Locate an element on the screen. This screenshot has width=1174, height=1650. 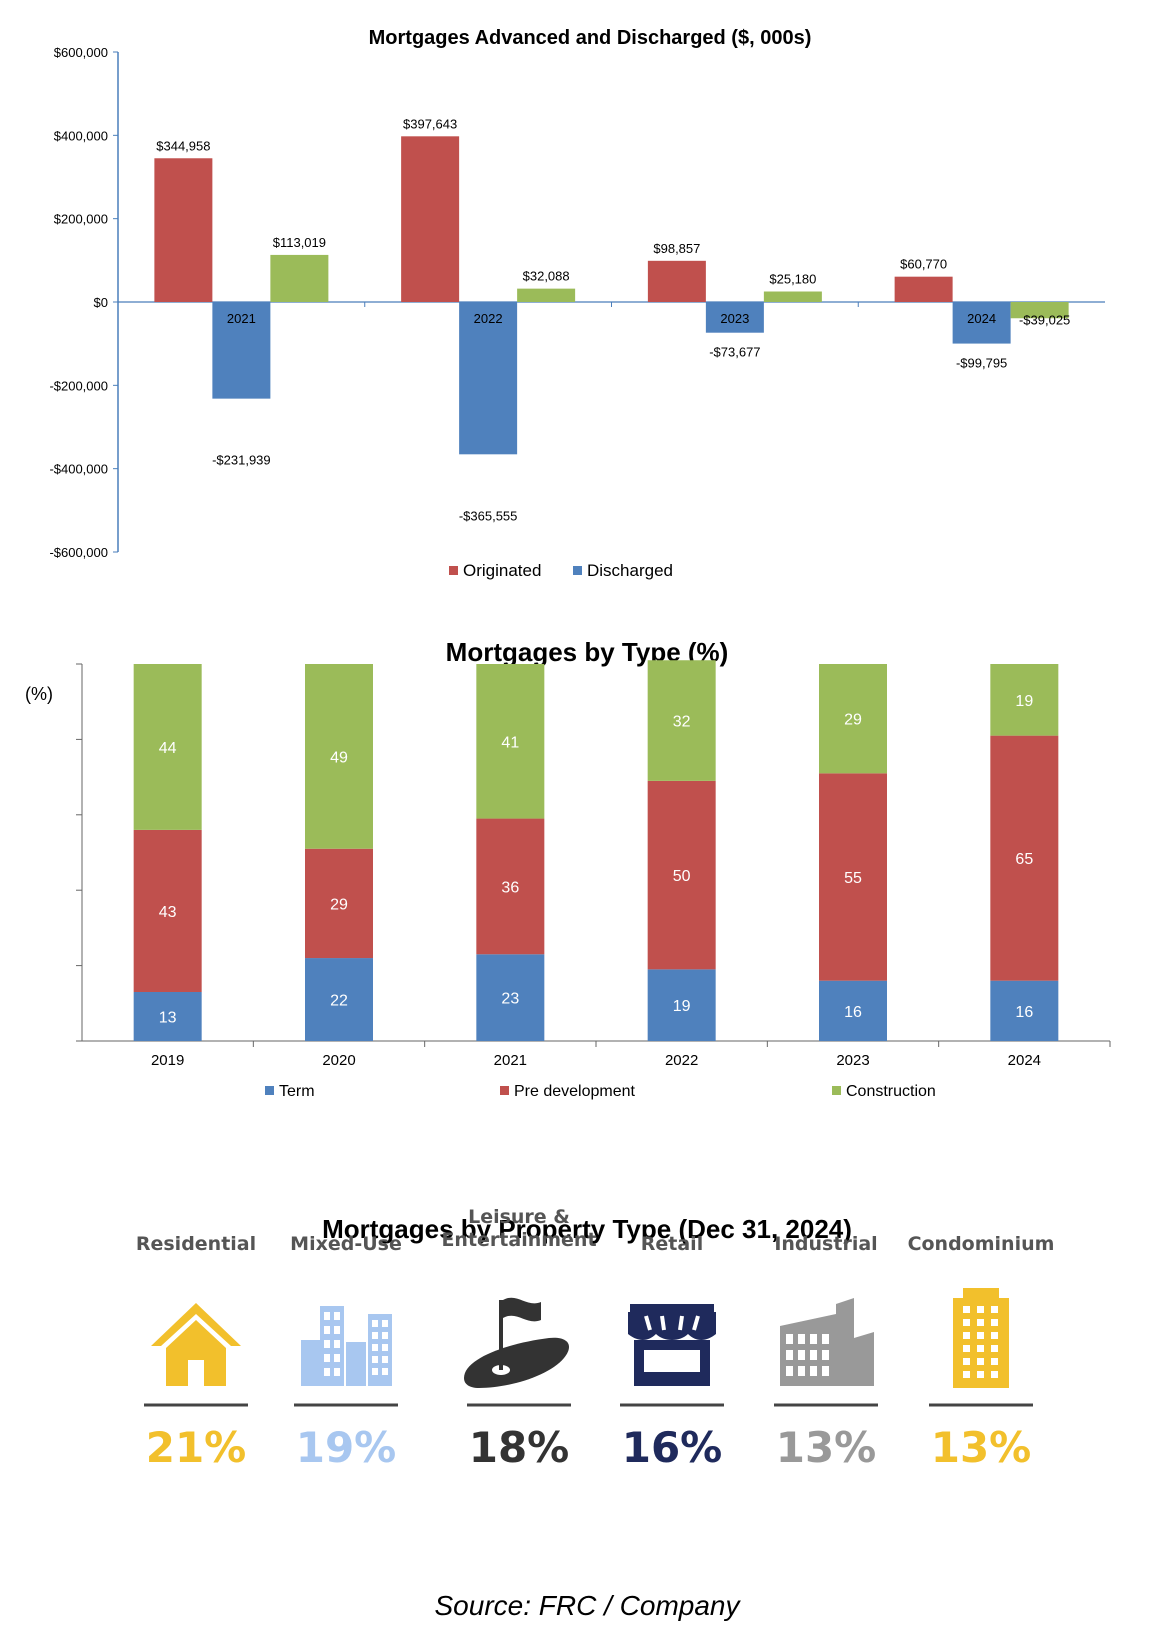
segment-label: 43 is located at coordinates (168, 912).